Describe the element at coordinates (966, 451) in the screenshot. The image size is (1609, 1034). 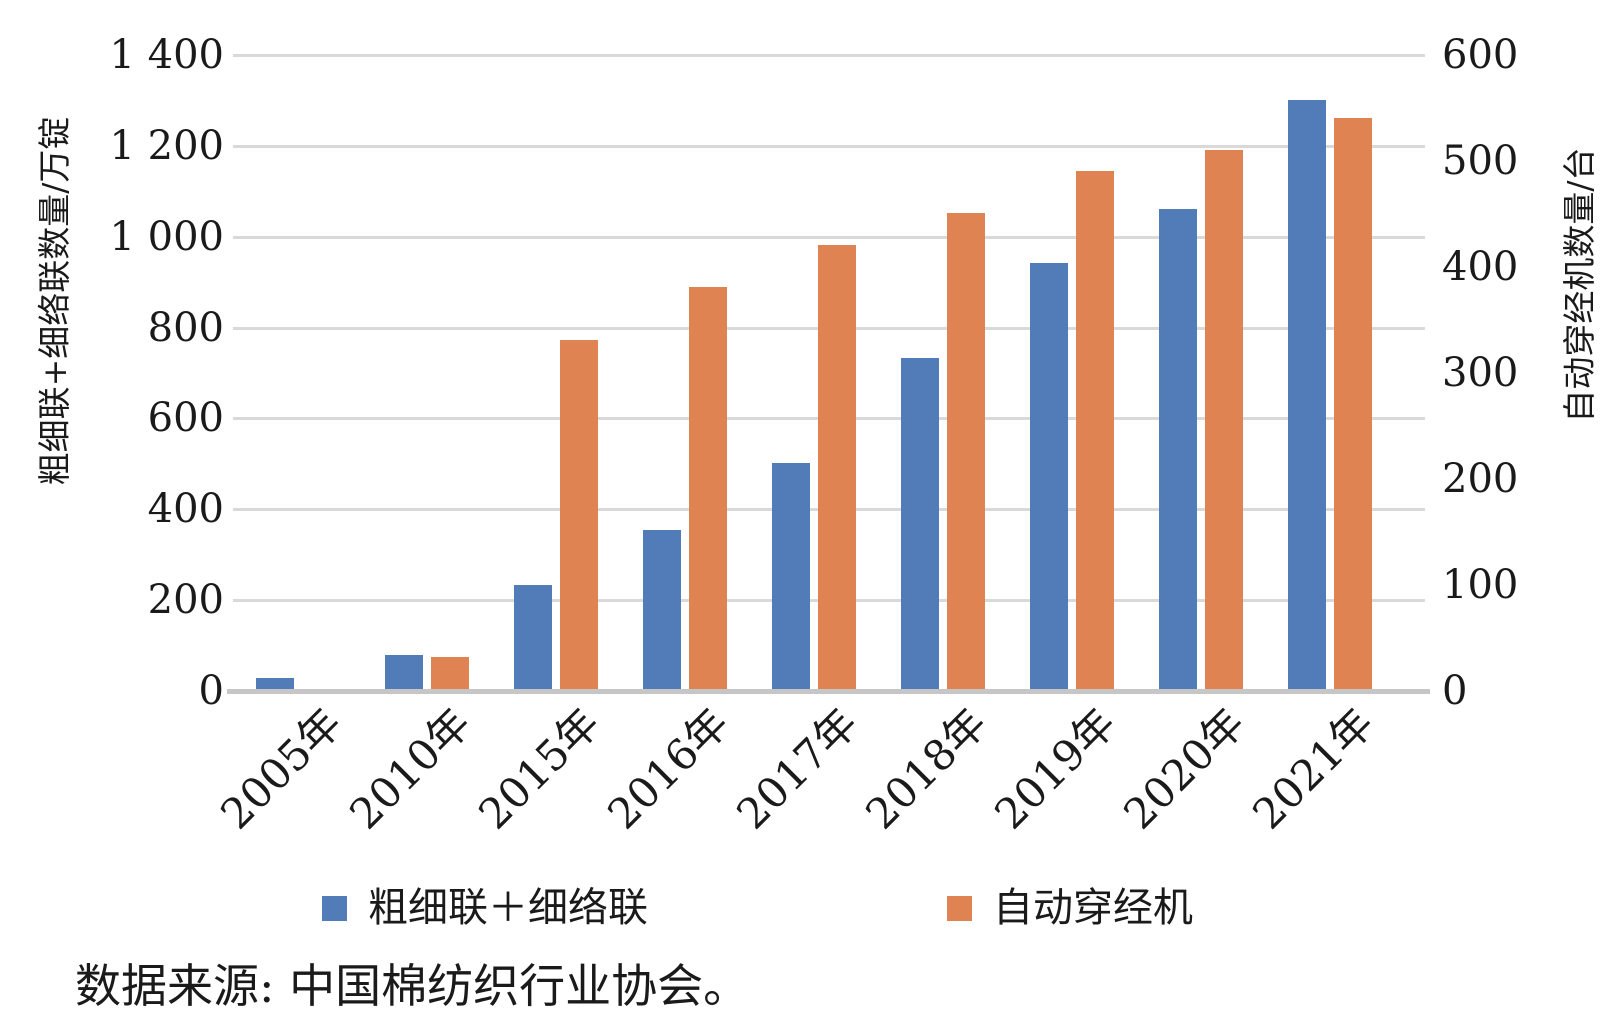
I see `bar-自动穿经机-2018年` at that location.